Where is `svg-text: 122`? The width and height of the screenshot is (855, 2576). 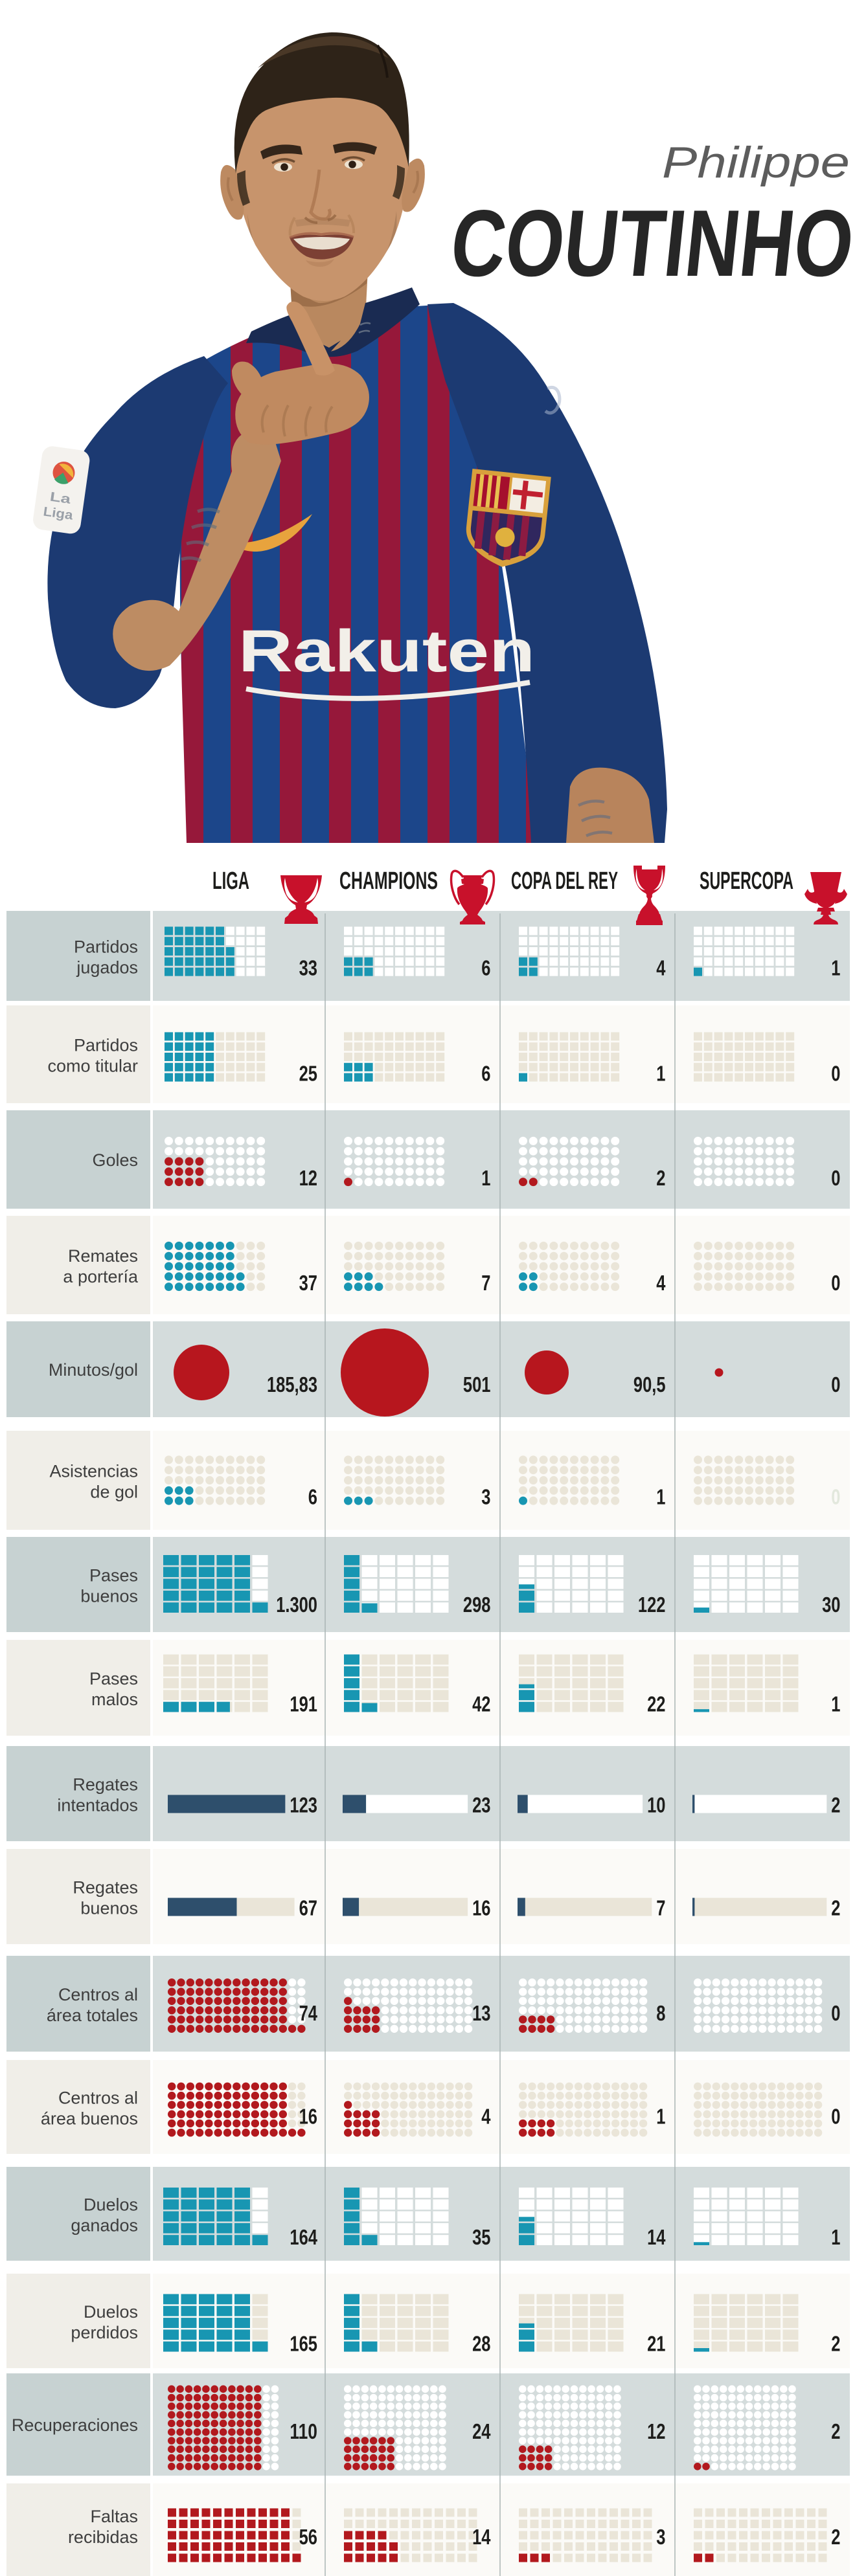 svg-text: 122 is located at coordinates (652, 1605).